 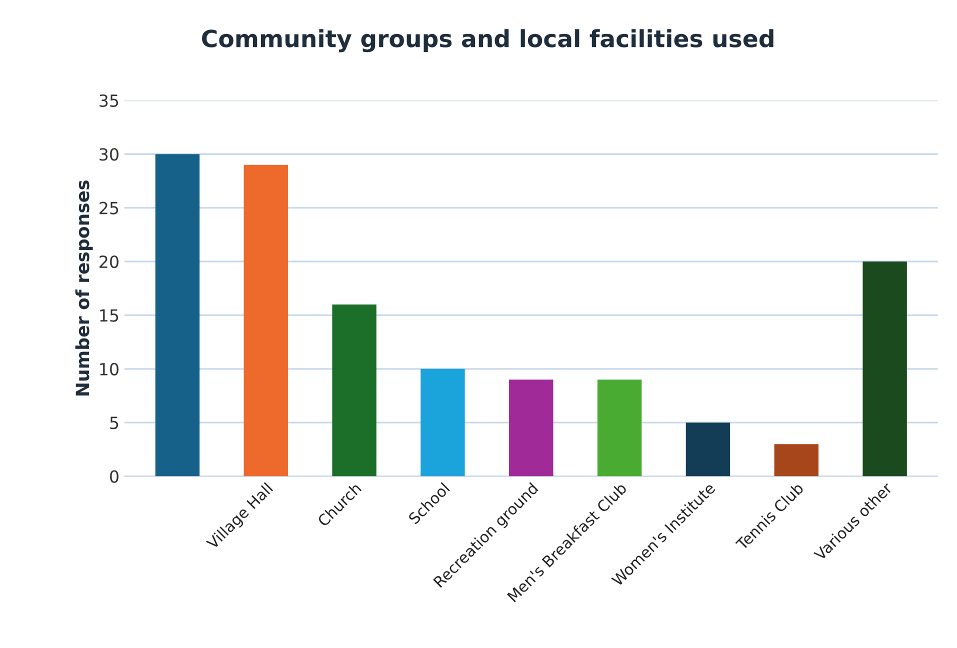 I want to click on y-tick-label: 25, so click(x=109, y=208).